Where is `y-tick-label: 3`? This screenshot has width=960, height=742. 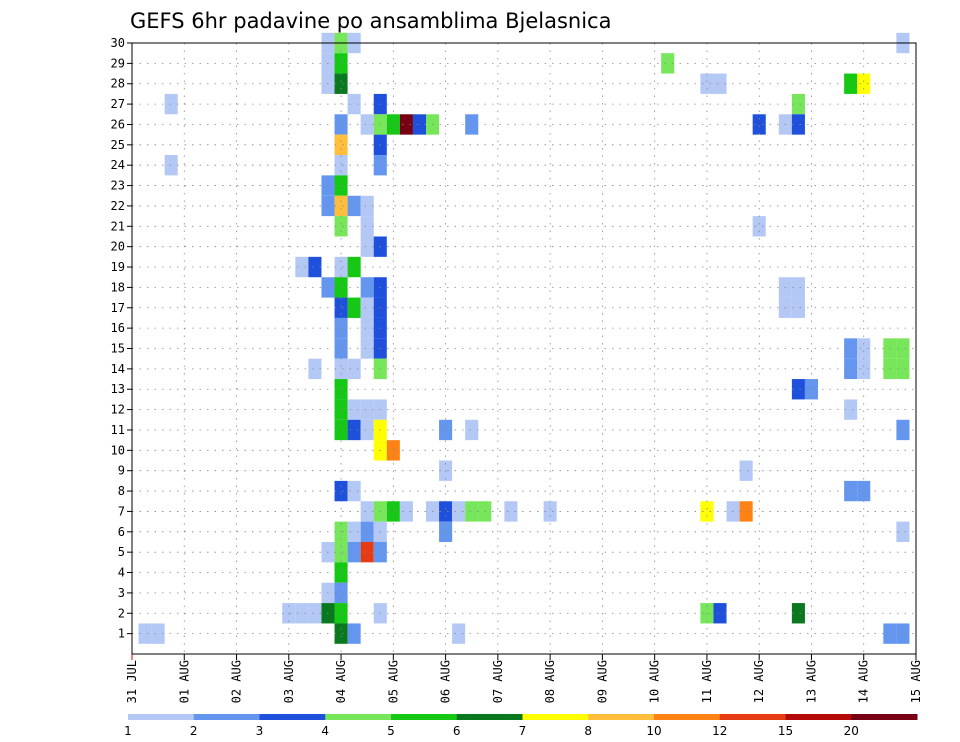
y-tick-label: 3 is located at coordinates (121, 593).